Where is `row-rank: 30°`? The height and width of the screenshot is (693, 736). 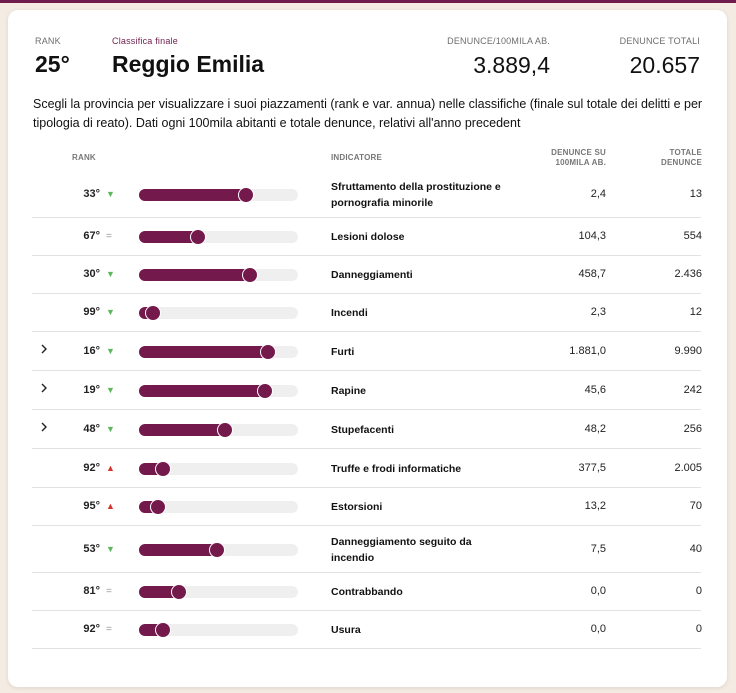 row-rank: 30° is located at coordinates (91, 274).